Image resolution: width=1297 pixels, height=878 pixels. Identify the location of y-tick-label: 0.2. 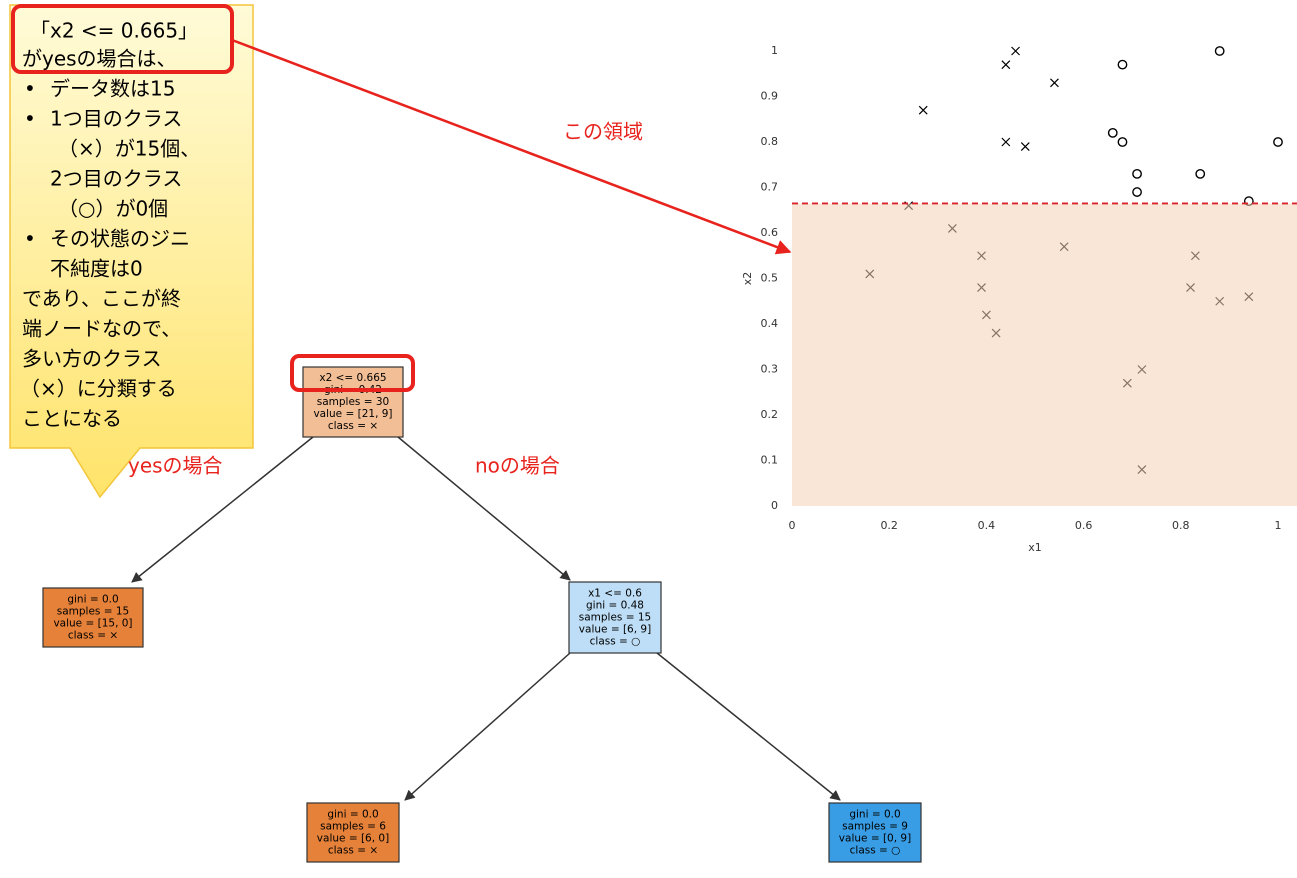
(770, 414).